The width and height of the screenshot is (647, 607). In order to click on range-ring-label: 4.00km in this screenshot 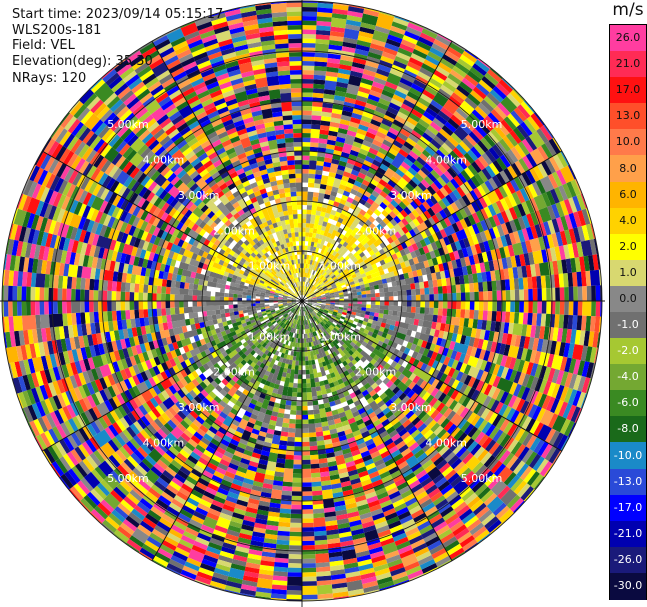, I will do `click(164, 442)`.